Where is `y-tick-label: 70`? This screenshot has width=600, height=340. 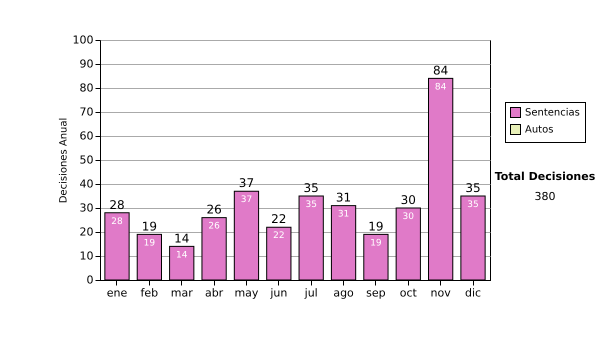 y-tick-label: 70 is located at coordinates (87, 112).